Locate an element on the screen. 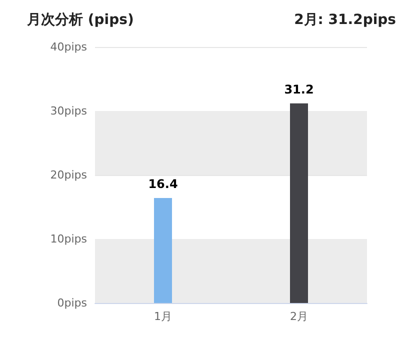  y-tick-label: 30pips is located at coordinates (69, 111).